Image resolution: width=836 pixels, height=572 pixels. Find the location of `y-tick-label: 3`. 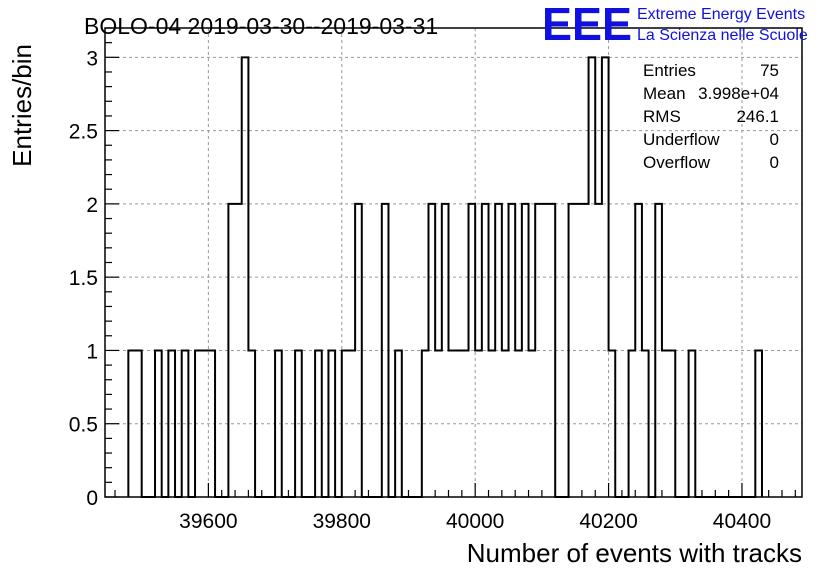

y-tick-label: 3 is located at coordinates (92, 58).